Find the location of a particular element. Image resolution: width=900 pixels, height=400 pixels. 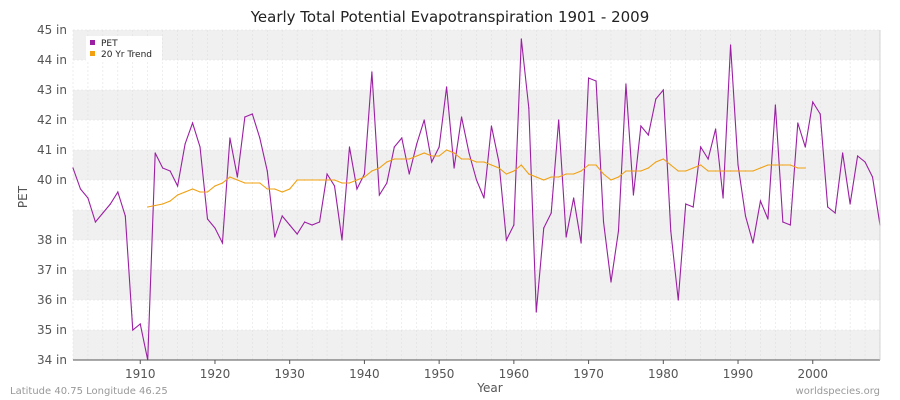

legend: PET 20 Yr Trend is located at coordinates (124, 49).